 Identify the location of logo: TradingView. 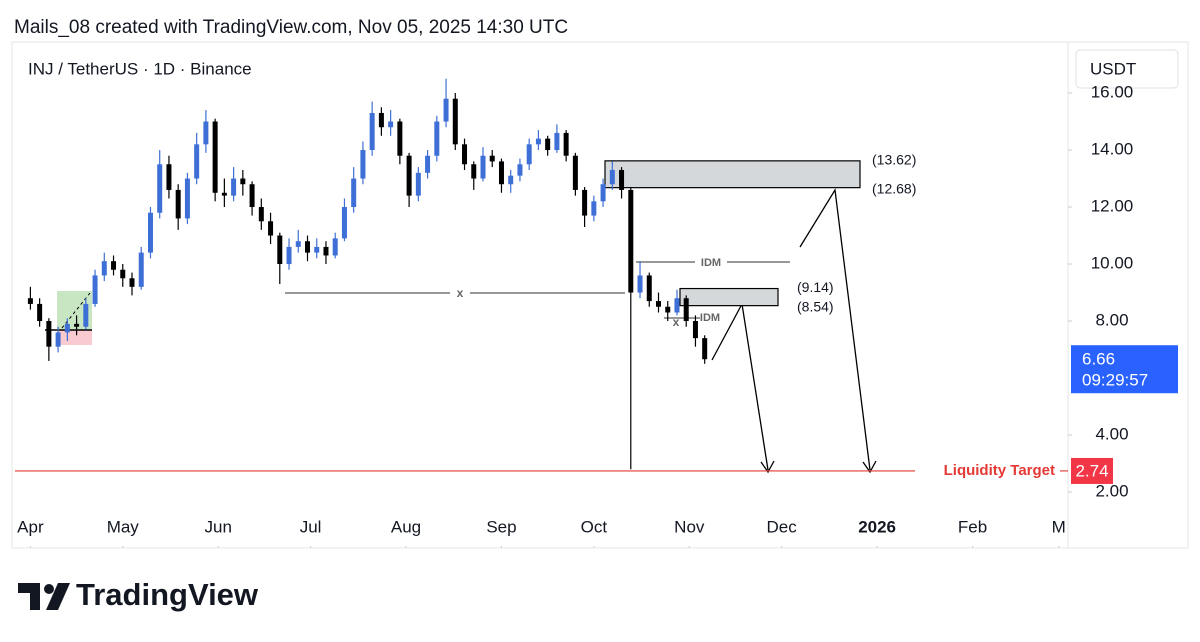
(138, 594).